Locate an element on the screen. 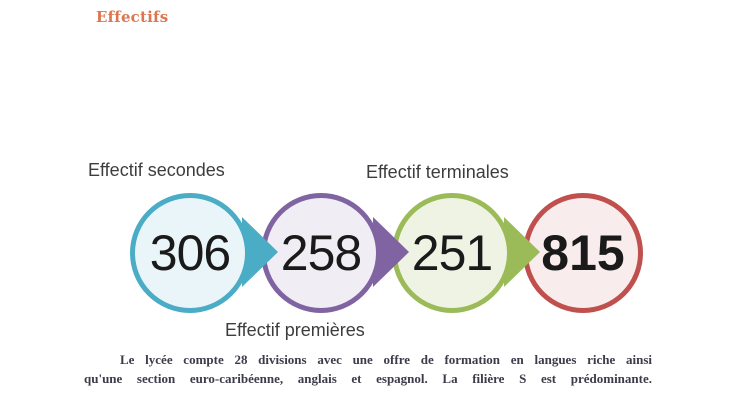 Image resolution: width=730 pixels, height=410 pixels. node-effectif-total: 815 is located at coordinates (583, 253).